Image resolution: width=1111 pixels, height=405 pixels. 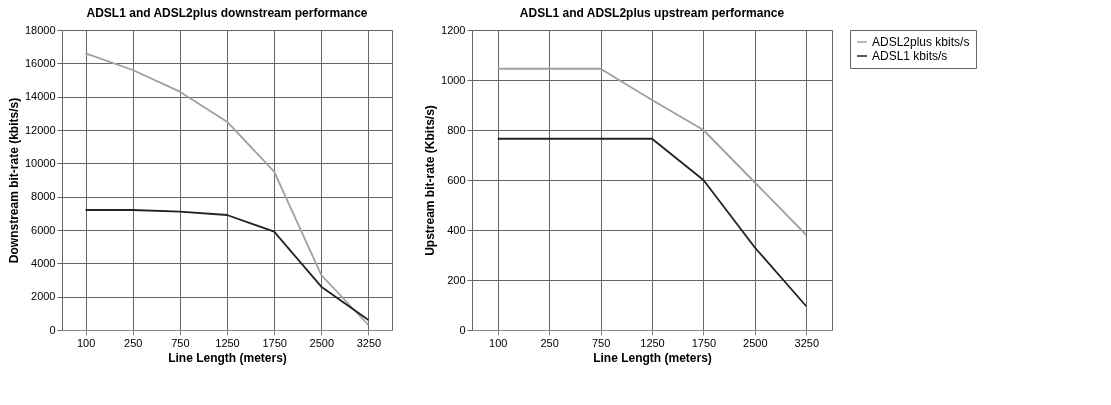 What do you see at coordinates (456, 279) in the screenshot?
I see `y-tick-label: 200` at bounding box center [456, 279].